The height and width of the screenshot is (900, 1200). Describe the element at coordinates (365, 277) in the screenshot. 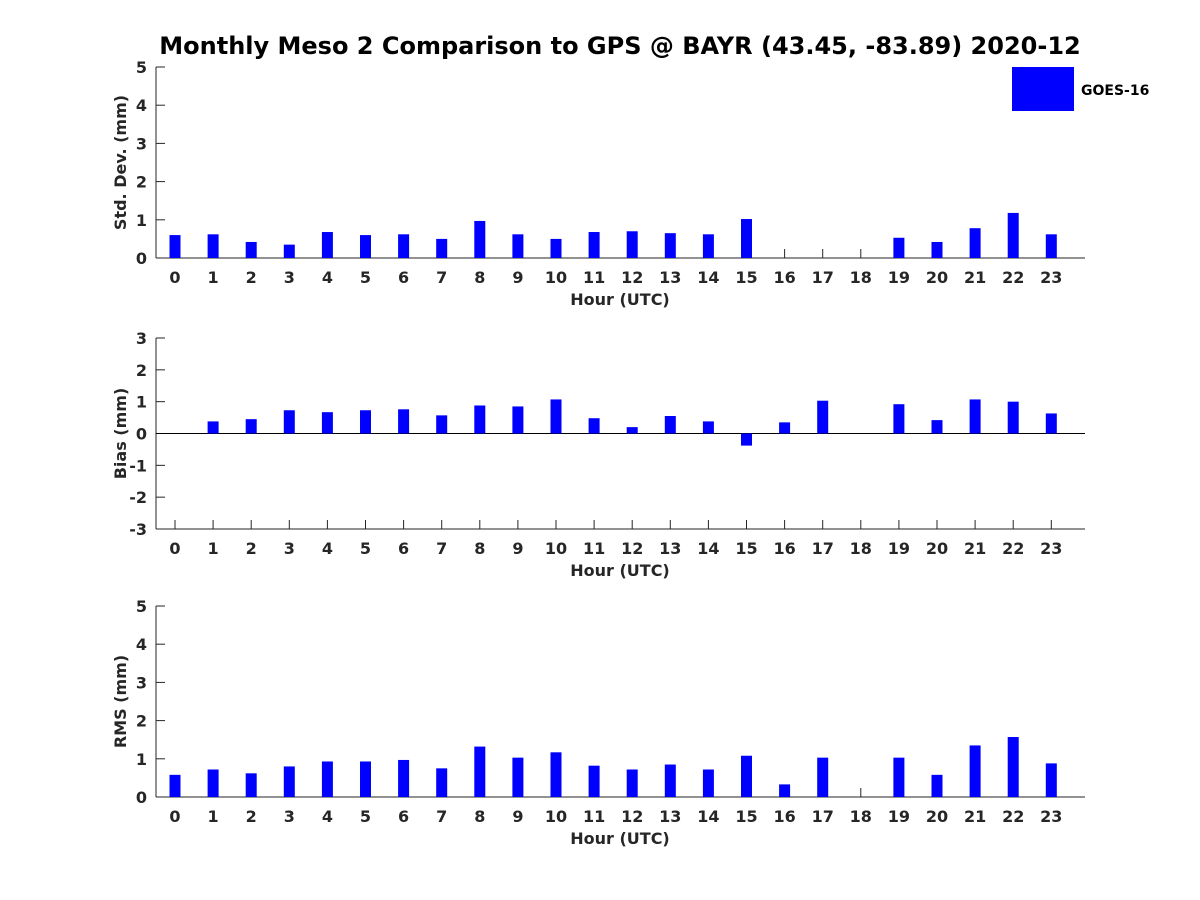

I see `std-dev-xtick-label: 5` at that location.